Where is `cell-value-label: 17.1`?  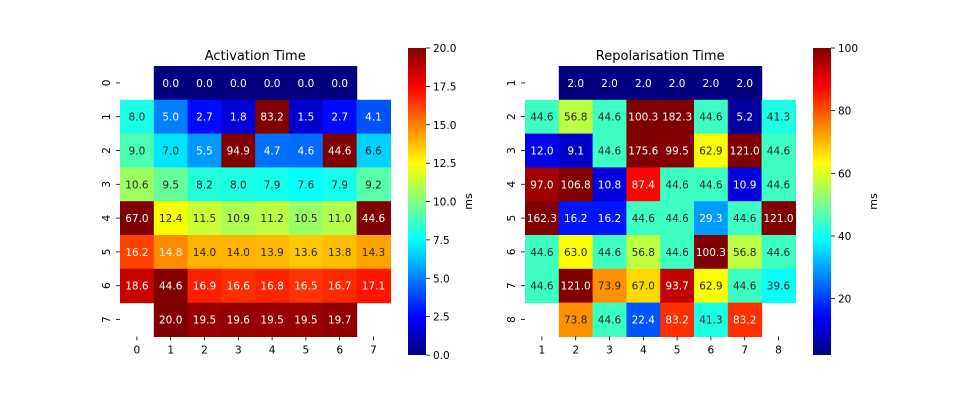 cell-value-label: 17.1 is located at coordinates (373, 287).